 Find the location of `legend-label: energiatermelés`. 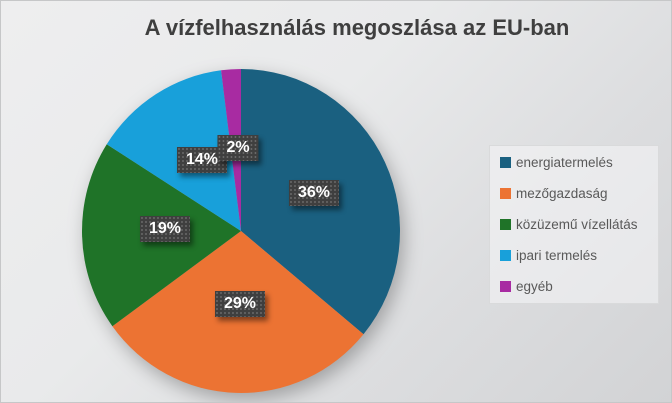

legend-label: energiatermelés is located at coordinates (564, 162).